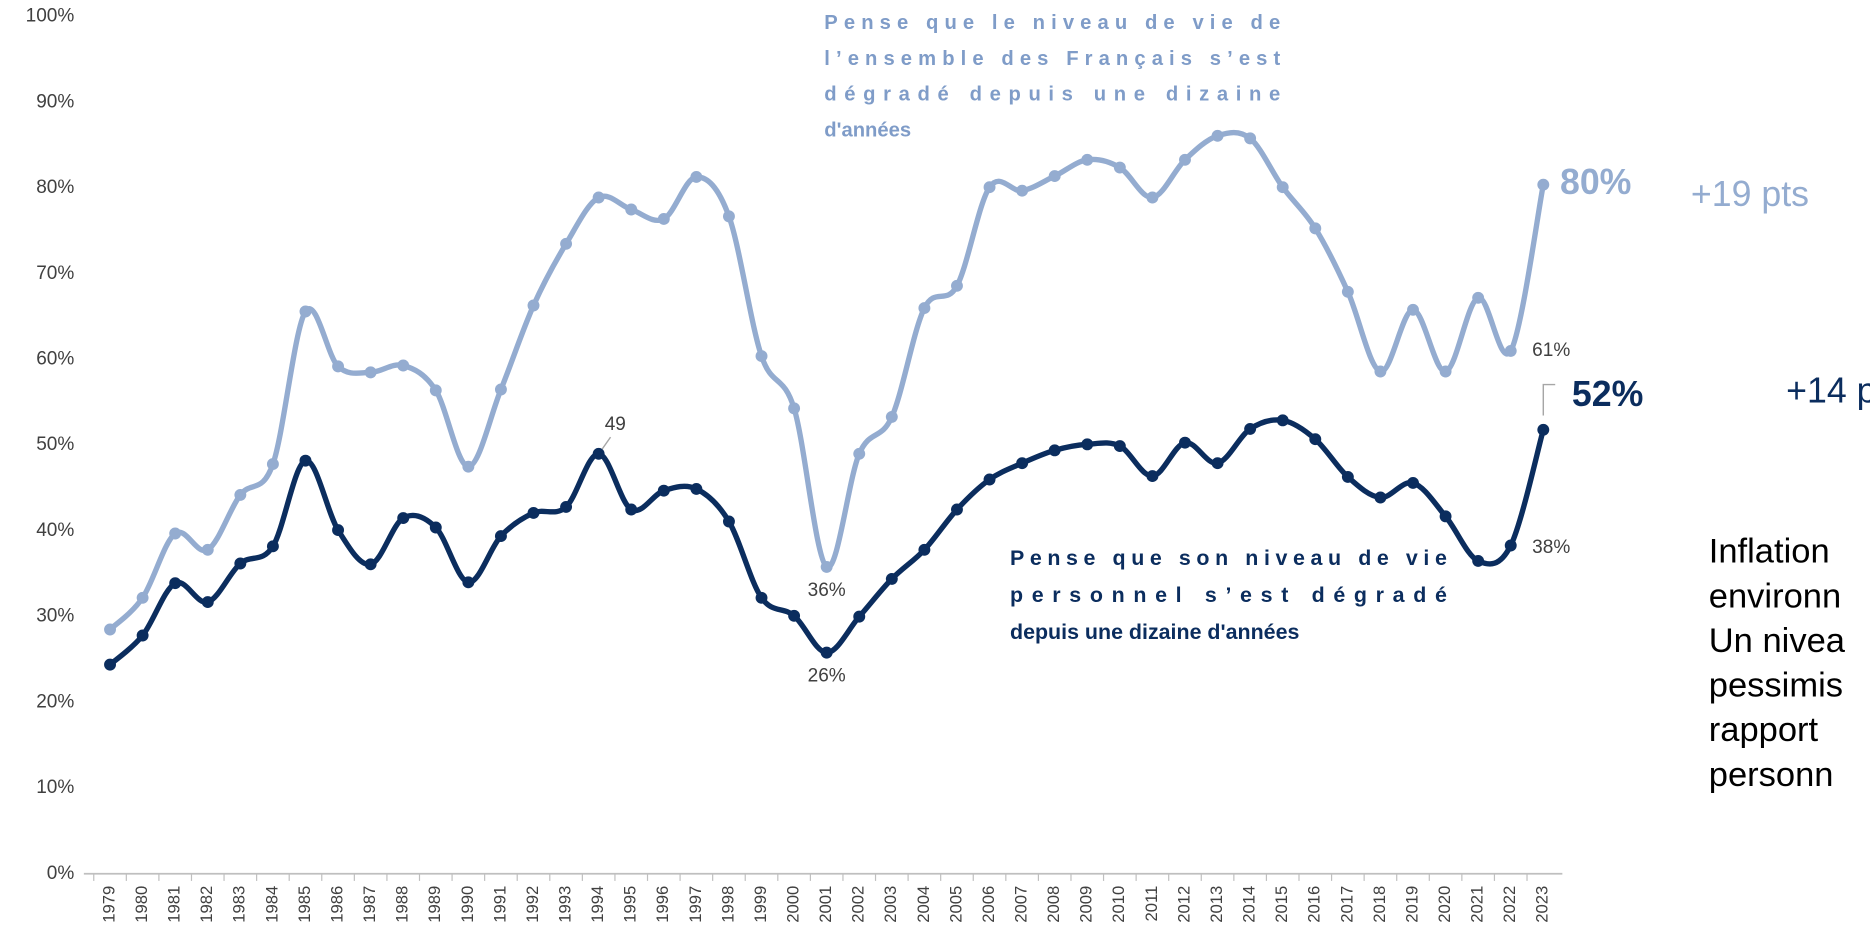  I want to click on value-label: 26%, so click(827, 675).